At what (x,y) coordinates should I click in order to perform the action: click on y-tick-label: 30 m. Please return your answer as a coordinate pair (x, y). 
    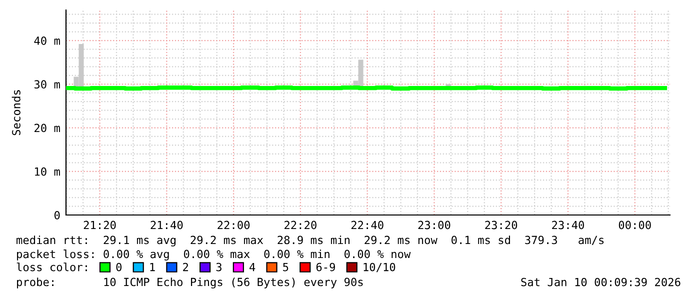
    Looking at the image, I should click on (47, 84).